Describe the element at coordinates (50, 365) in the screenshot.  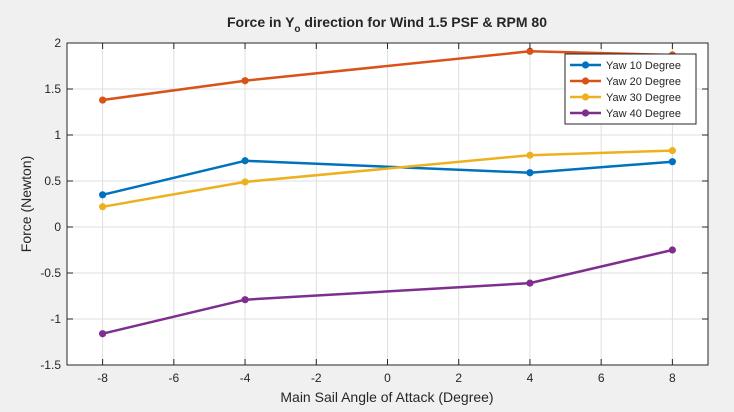
I see `y-tick-label: -1.5` at that location.